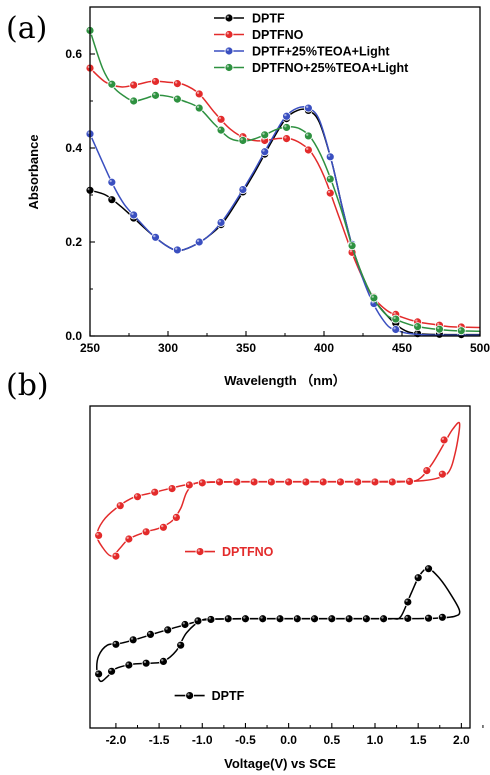  What do you see at coordinates (375, 740) in the screenshot?
I see `x-tick-label: 1.0` at bounding box center [375, 740].